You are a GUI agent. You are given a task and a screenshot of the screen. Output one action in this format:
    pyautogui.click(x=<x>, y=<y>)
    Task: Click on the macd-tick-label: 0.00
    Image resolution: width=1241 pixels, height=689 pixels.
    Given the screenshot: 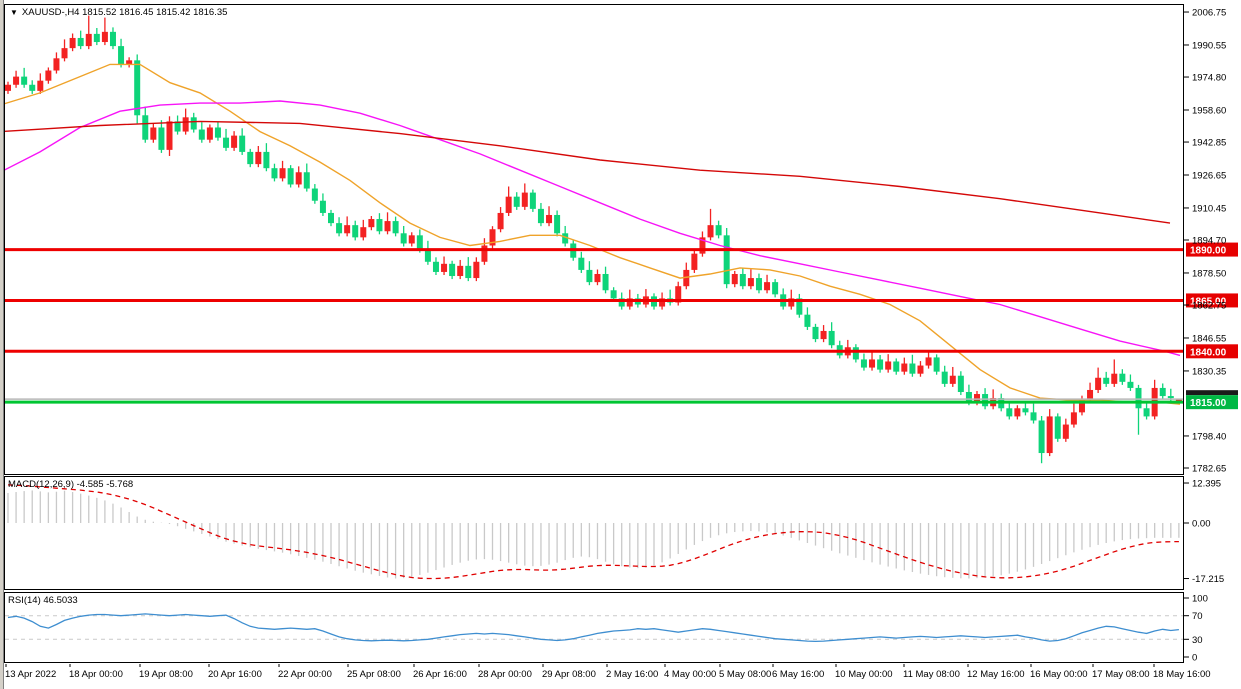 What is the action you would take?
    pyautogui.click(x=1201, y=524)
    